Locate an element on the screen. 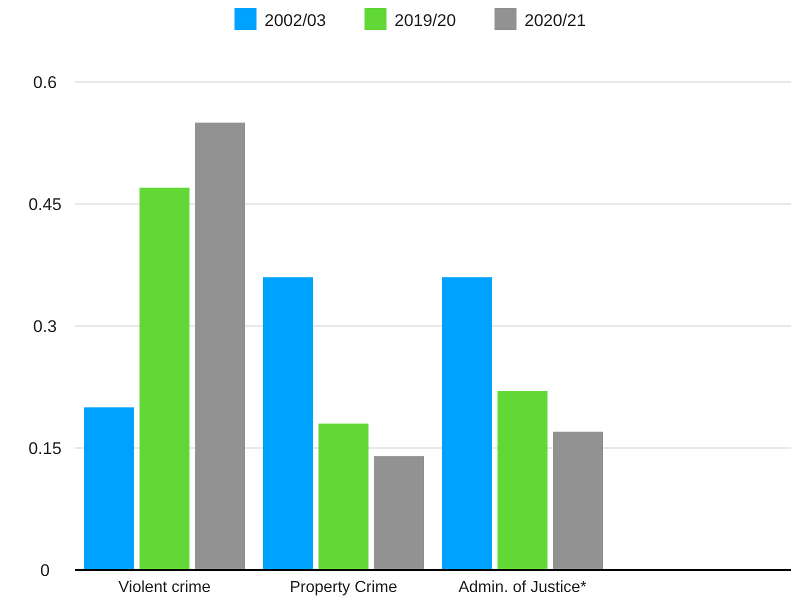 The height and width of the screenshot is (603, 799). y-tick-label: 0.6 is located at coordinates (45, 82).